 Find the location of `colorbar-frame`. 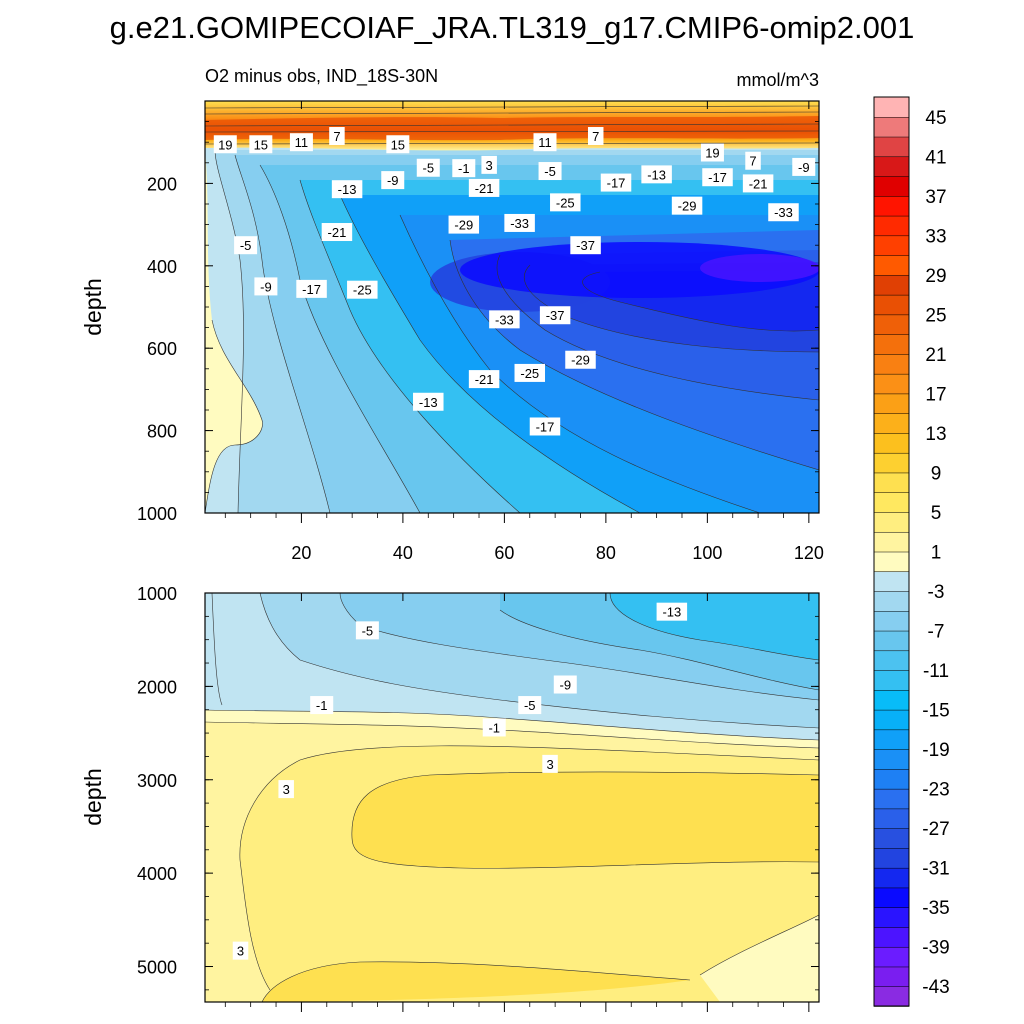

colorbar-frame is located at coordinates (891, 551).